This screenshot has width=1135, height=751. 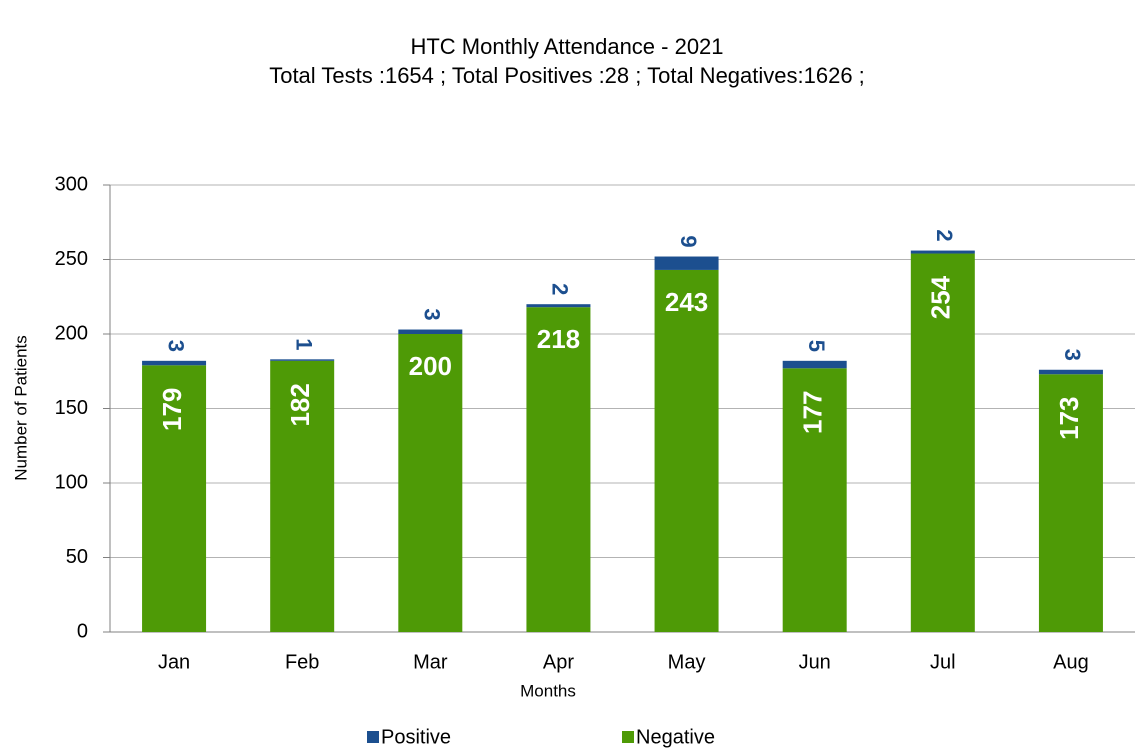 I want to click on data-label: 179, so click(x=172, y=409).